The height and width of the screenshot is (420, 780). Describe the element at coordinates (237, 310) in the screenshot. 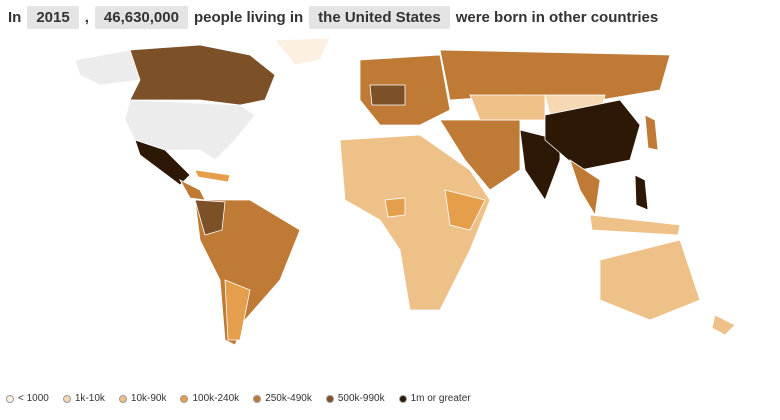

I see `argentina` at that location.